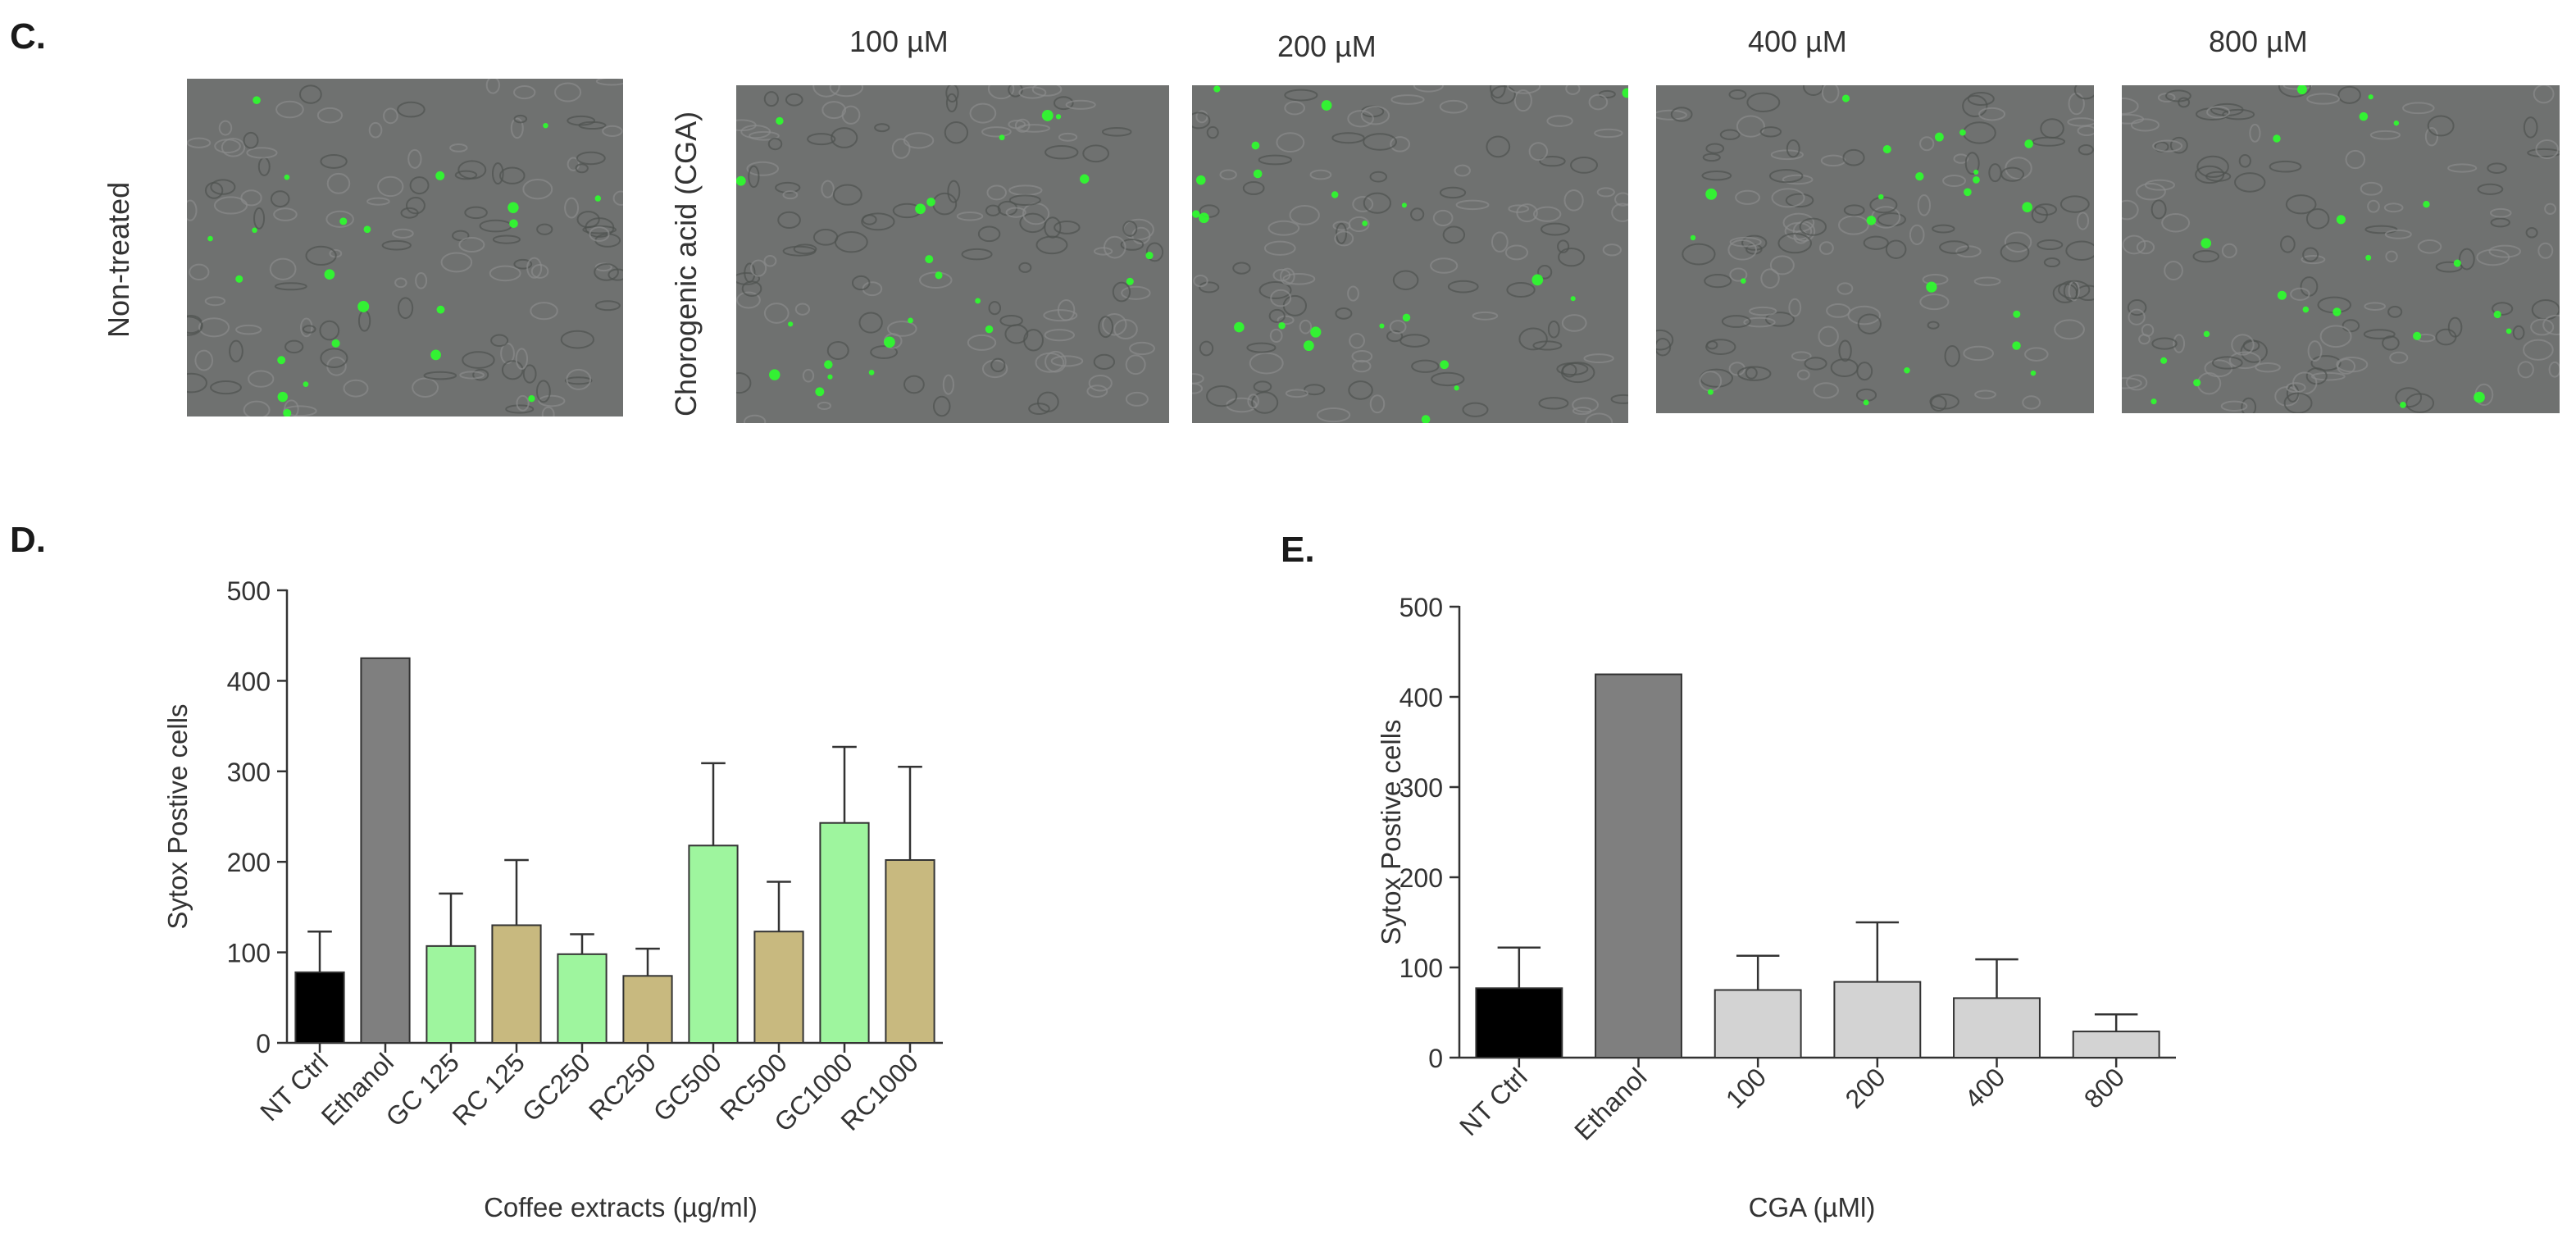 This screenshot has height=1238, width=2576. Describe the element at coordinates (263, 1044) in the screenshot. I see `chart-d-y-tick-label: 0` at that location.